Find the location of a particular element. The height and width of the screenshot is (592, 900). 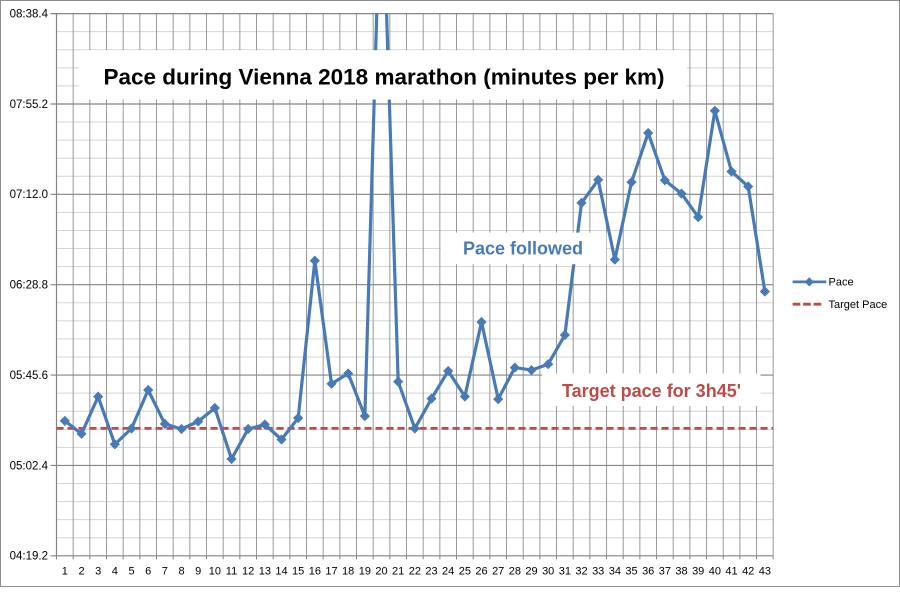

svg-text: 24 is located at coordinates (448, 572).